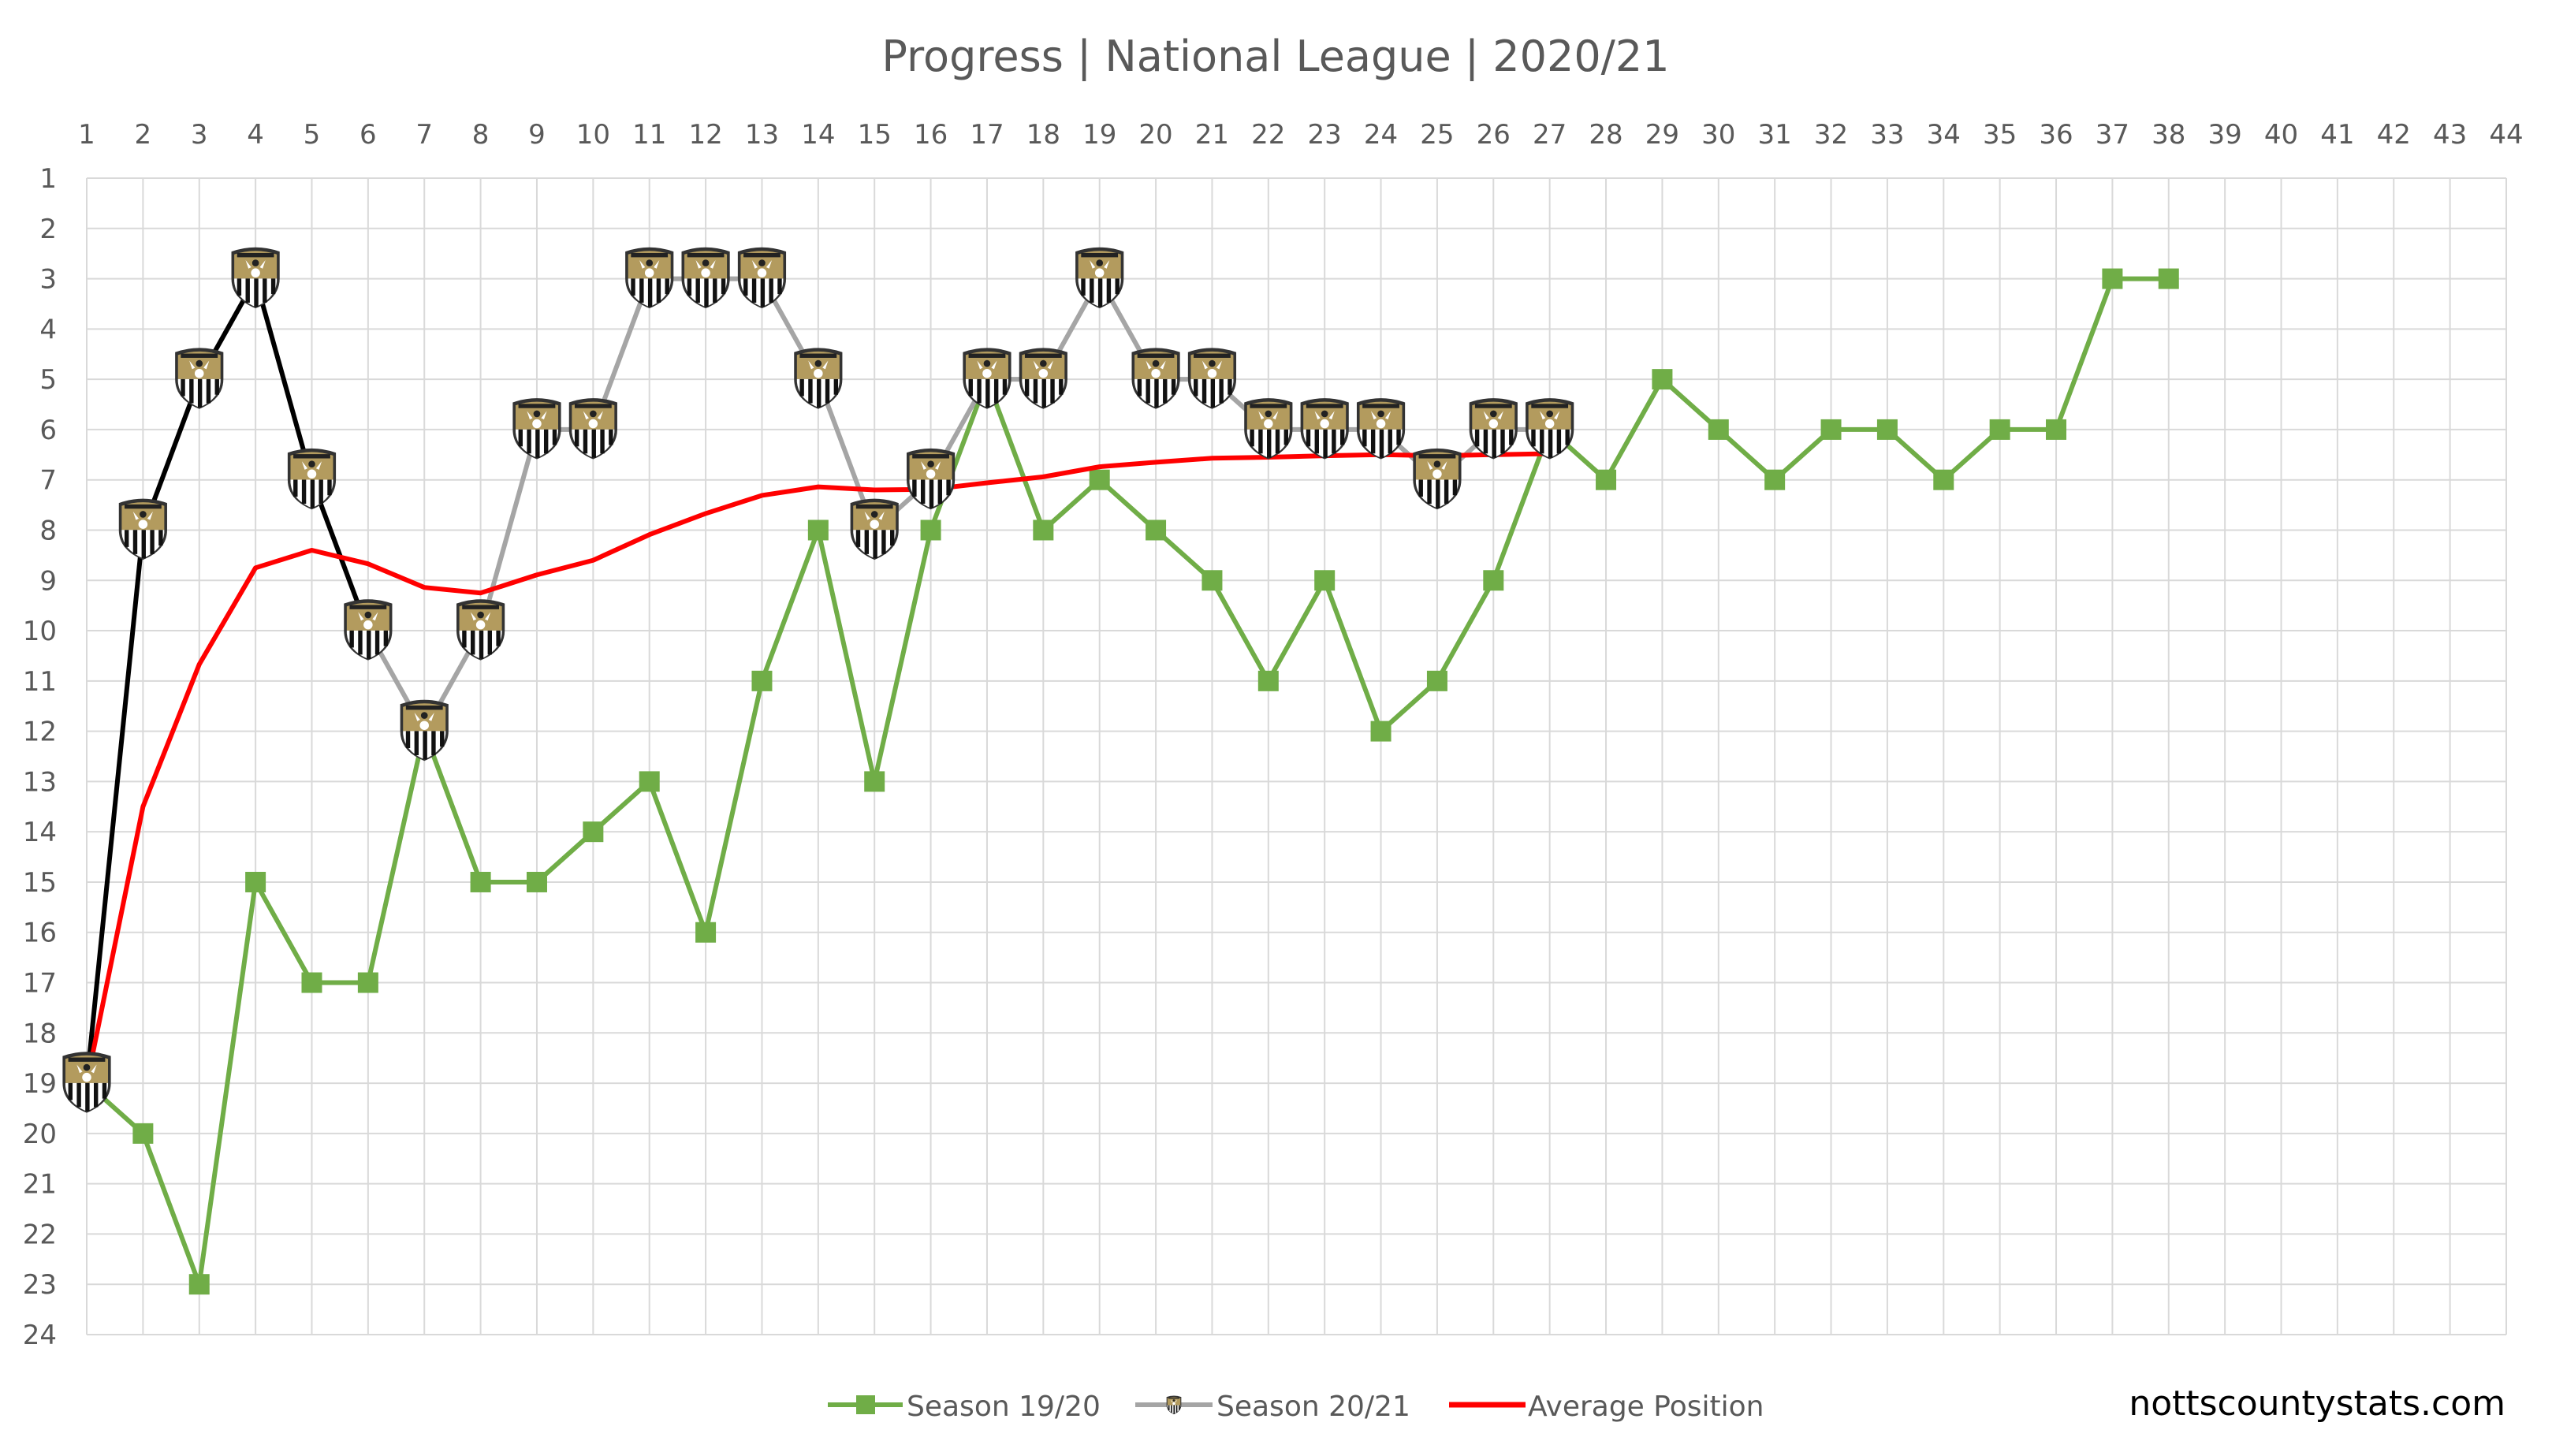 The width and height of the screenshot is (2552, 1456). What do you see at coordinates (1325, 135) in the screenshot?
I see `x-tick-label: 23` at bounding box center [1325, 135].